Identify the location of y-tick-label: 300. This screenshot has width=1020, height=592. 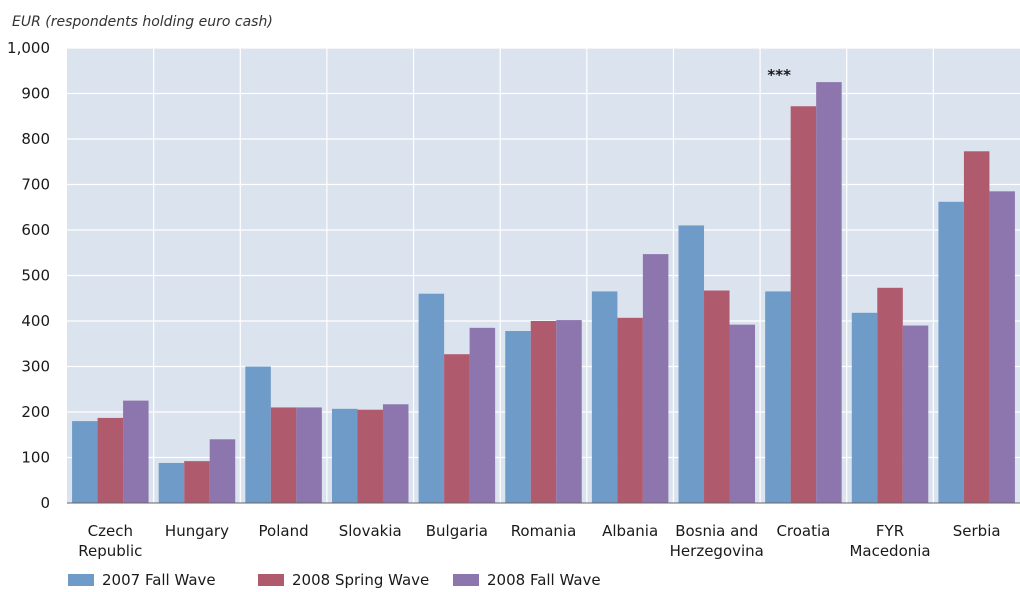
(35, 367).